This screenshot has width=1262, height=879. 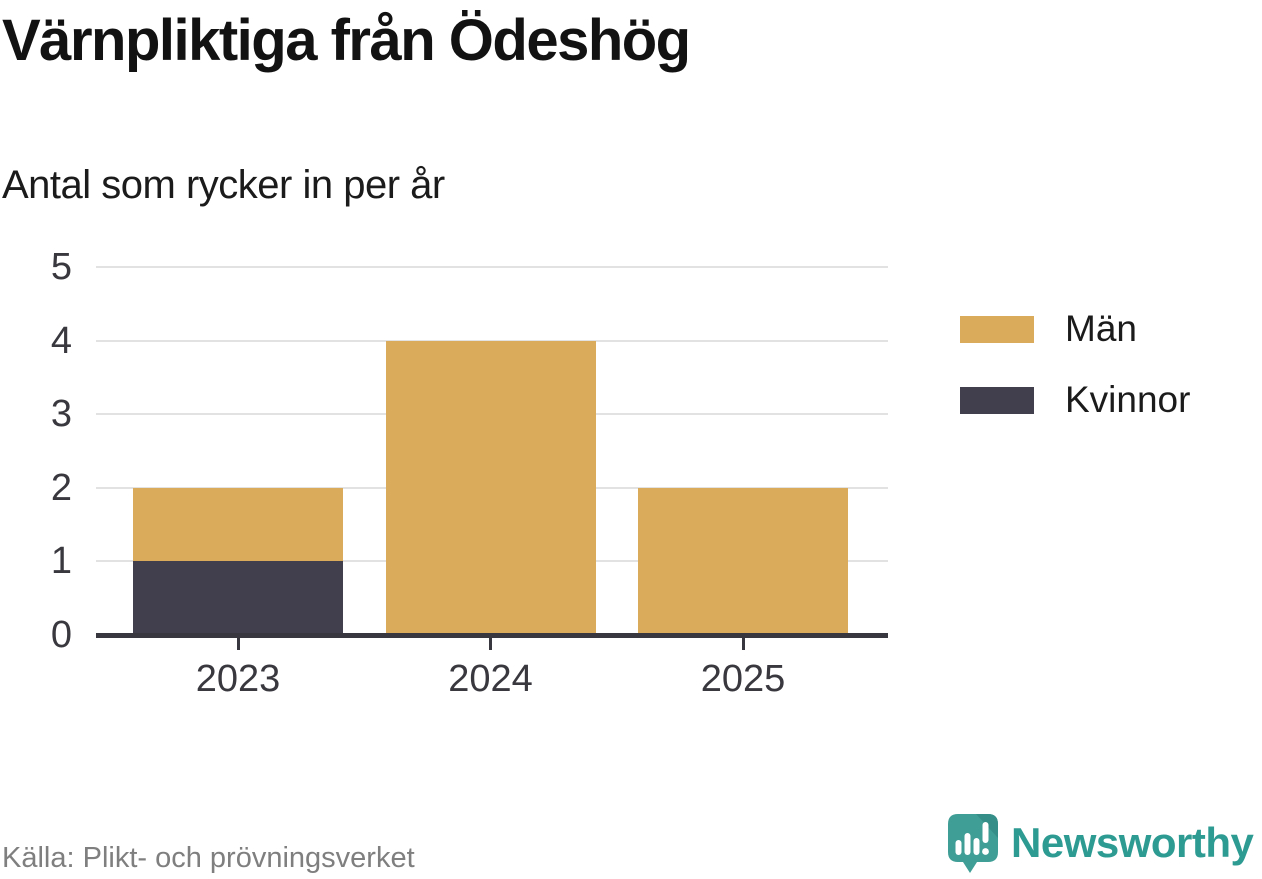 I want to click on y-axis-label: 1, so click(x=61, y=561).